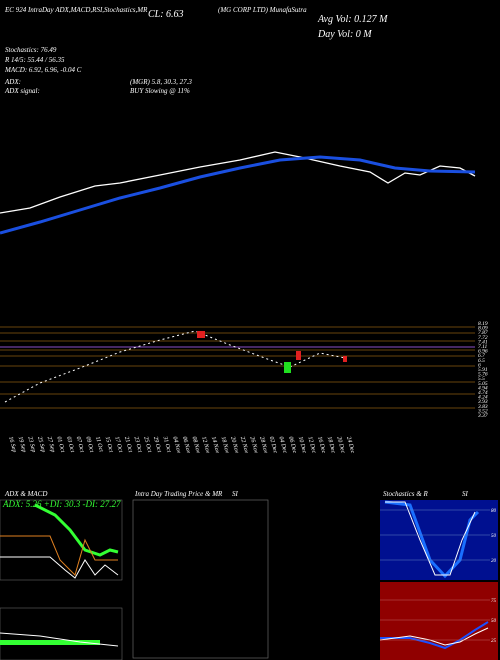 Image resolution: width=500 pixels, height=660 pixels. Describe the element at coordinates (483, 341) in the screenshot. I see `price-label: 7.41` at that location.